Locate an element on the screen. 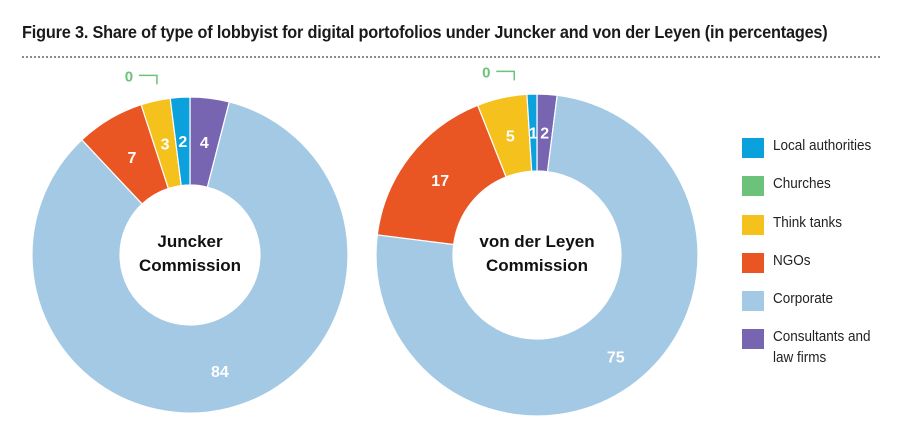 The image size is (902, 442). center-label: von der Leyen is located at coordinates (536, 241).